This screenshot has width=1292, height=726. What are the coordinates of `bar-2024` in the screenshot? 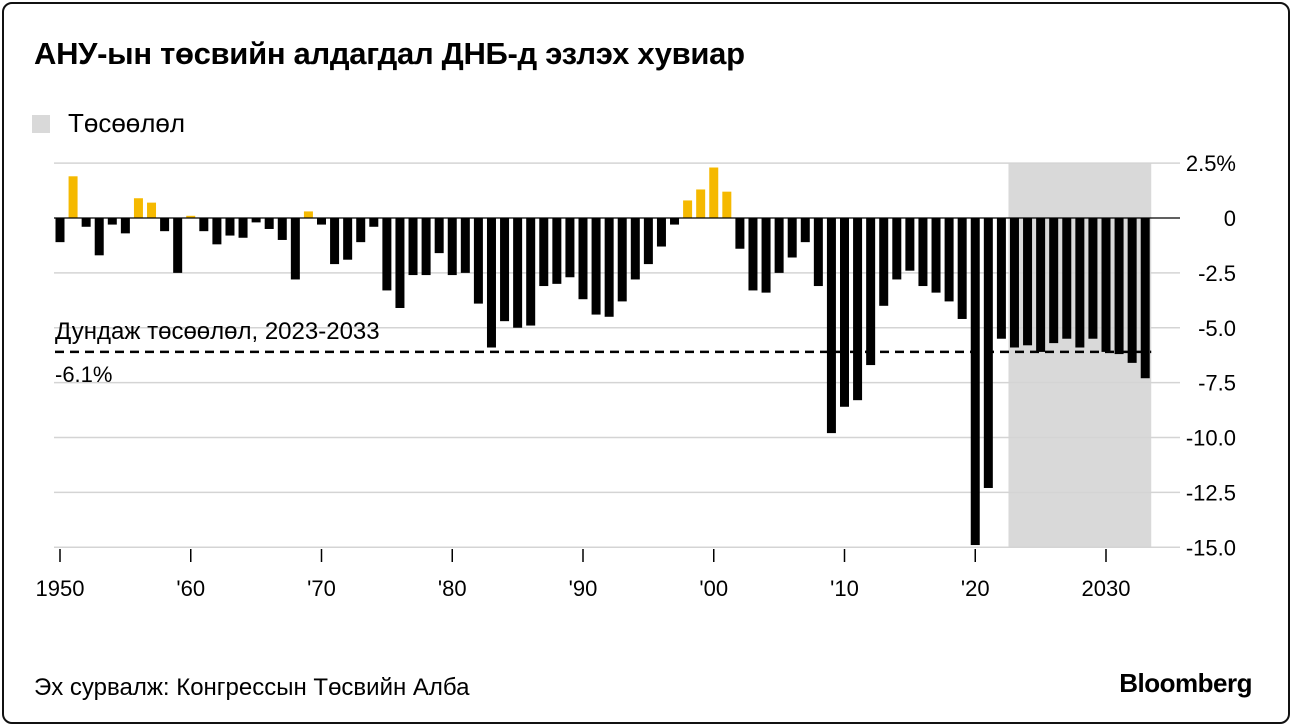 It's located at (1028, 282).